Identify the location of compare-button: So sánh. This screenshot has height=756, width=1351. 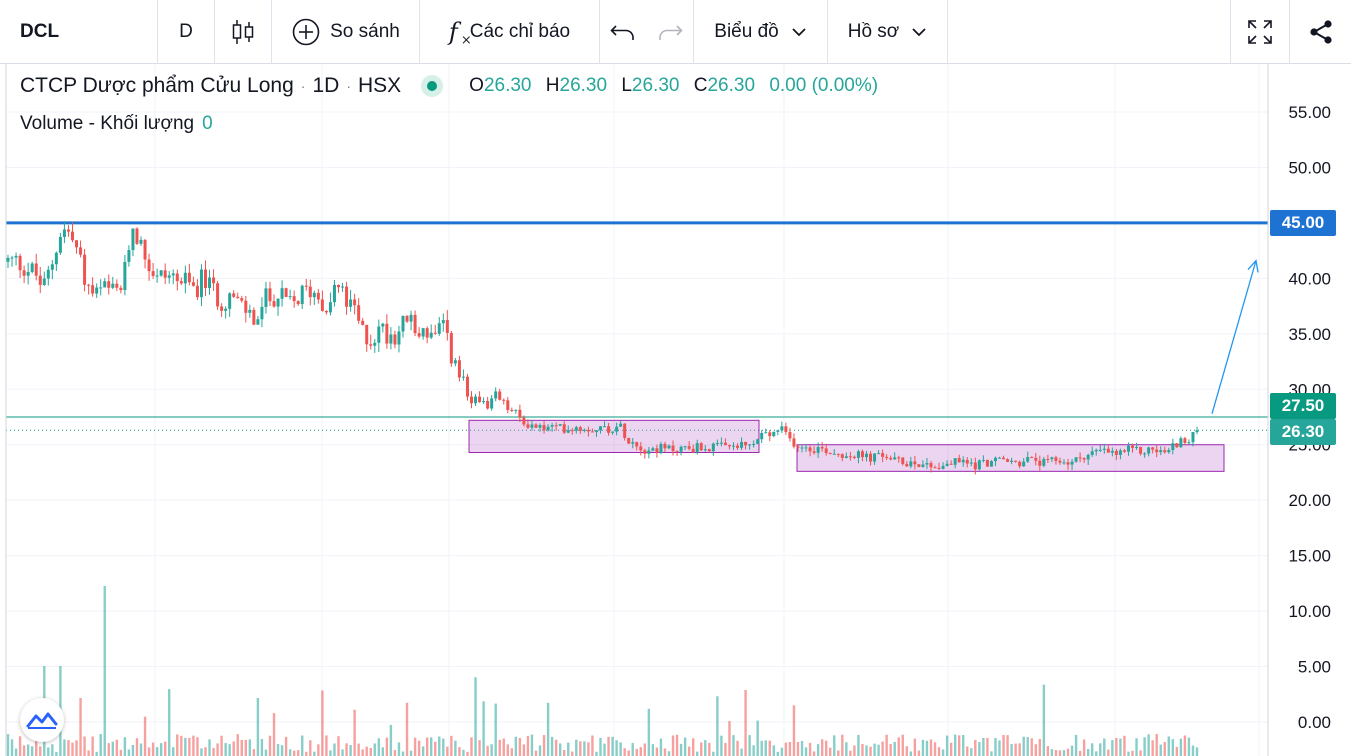
(346, 32).